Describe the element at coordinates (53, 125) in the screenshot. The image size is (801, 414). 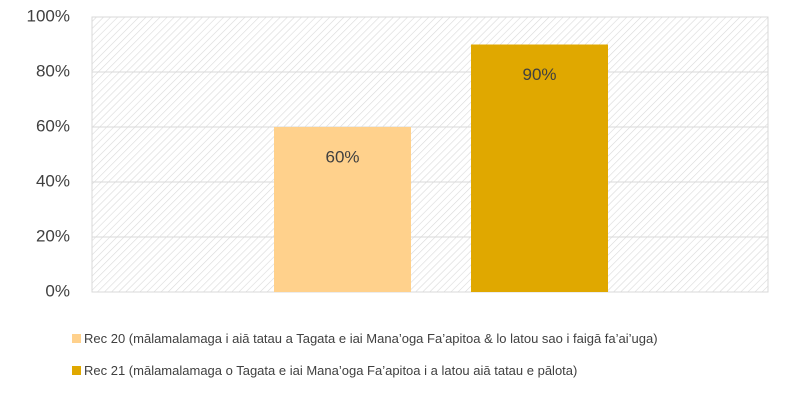
I see `y-tick-label: 60%` at that location.